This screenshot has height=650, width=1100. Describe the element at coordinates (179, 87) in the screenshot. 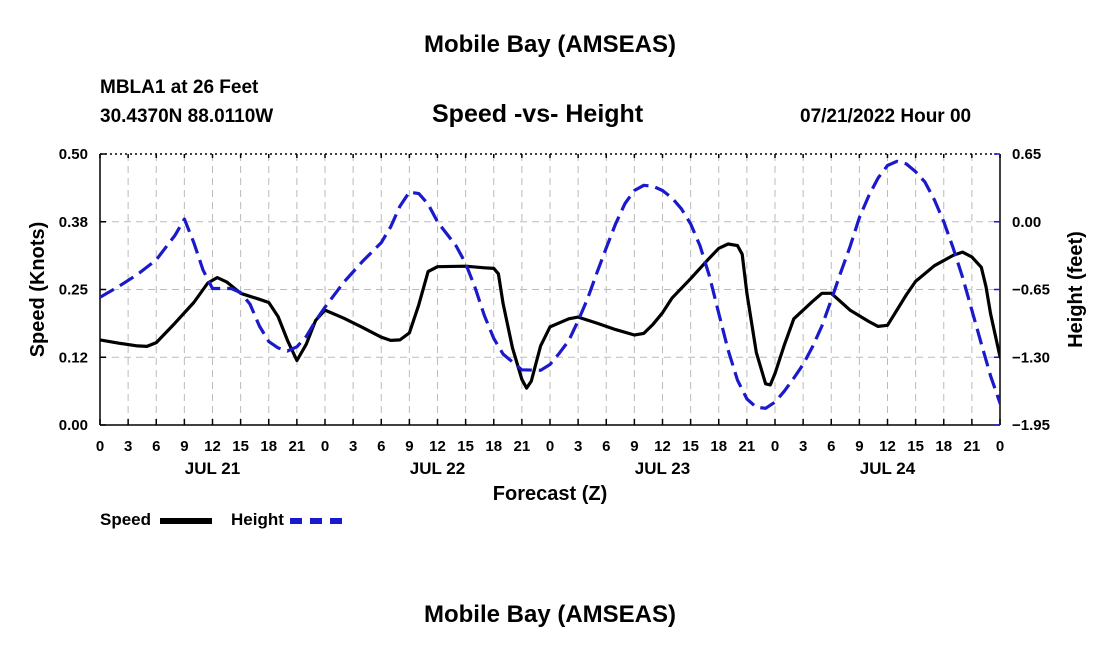

I see `station-label: MBLA1 at 26 Feet` at that location.